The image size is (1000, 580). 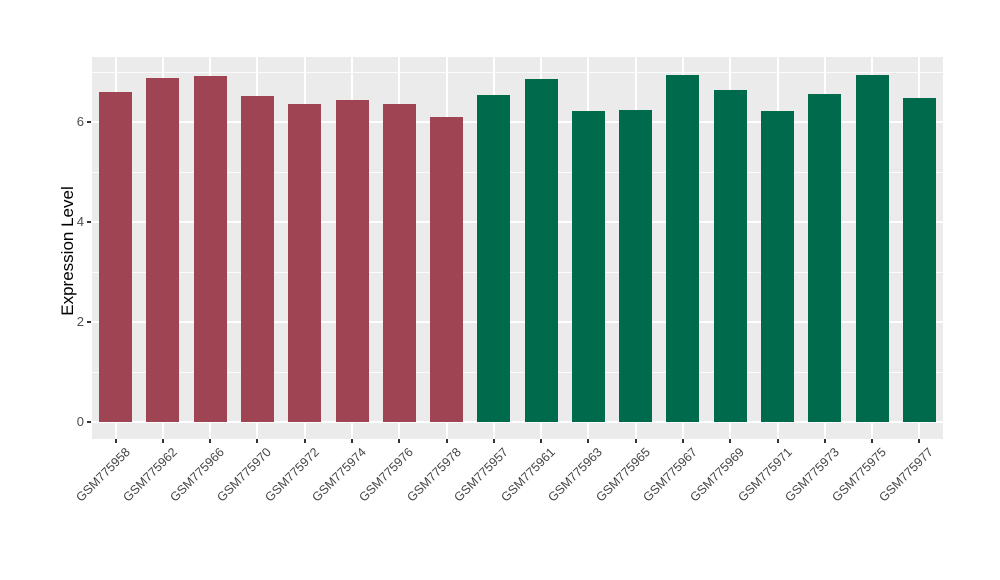 I want to click on bar-GSM775978, so click(x=447, y=269).